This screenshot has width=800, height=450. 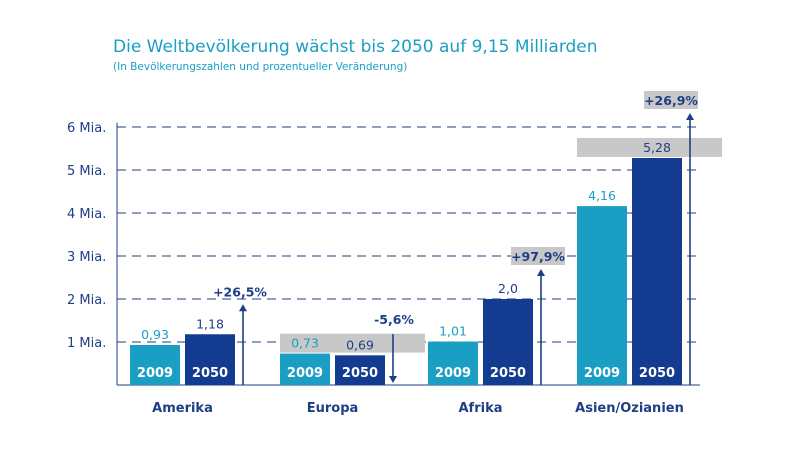 I want to click on data-label: 2,0, so click(x=508, y=288).